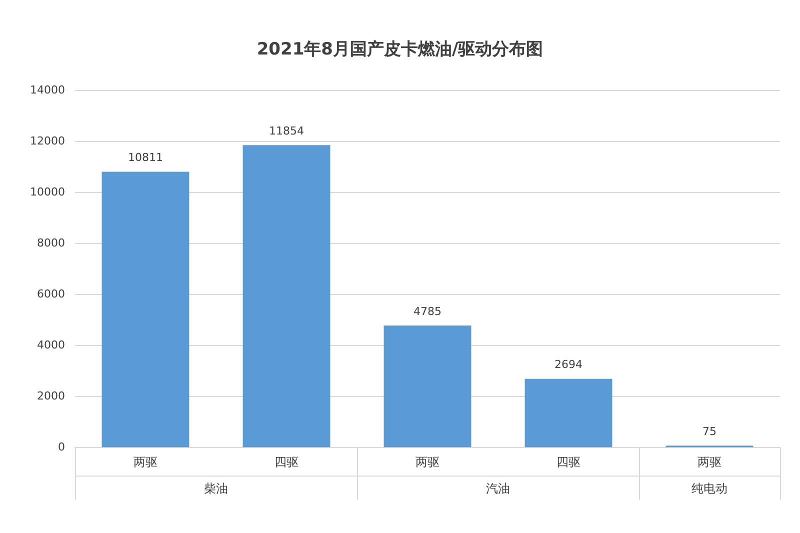 The image size is (800, 533). What do you see at coordinates (709, 431) in the screenshot?
I see `data-label: 75` at bounding box center [709, 431].